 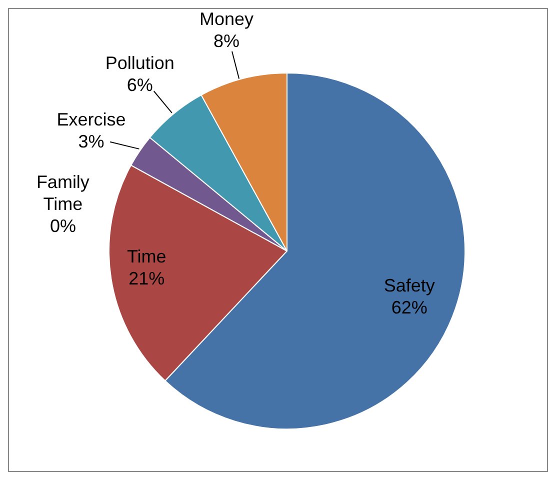 I want to click on data-label: 62%, so click(x=409, y=307).